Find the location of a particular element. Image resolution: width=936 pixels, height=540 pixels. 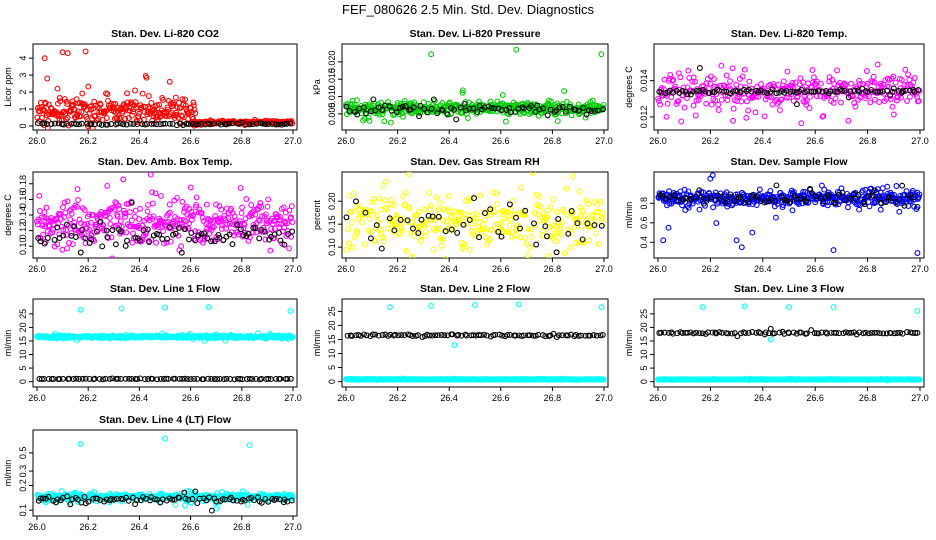

y-axis-label: kPa is located at coordinates (317, 87).